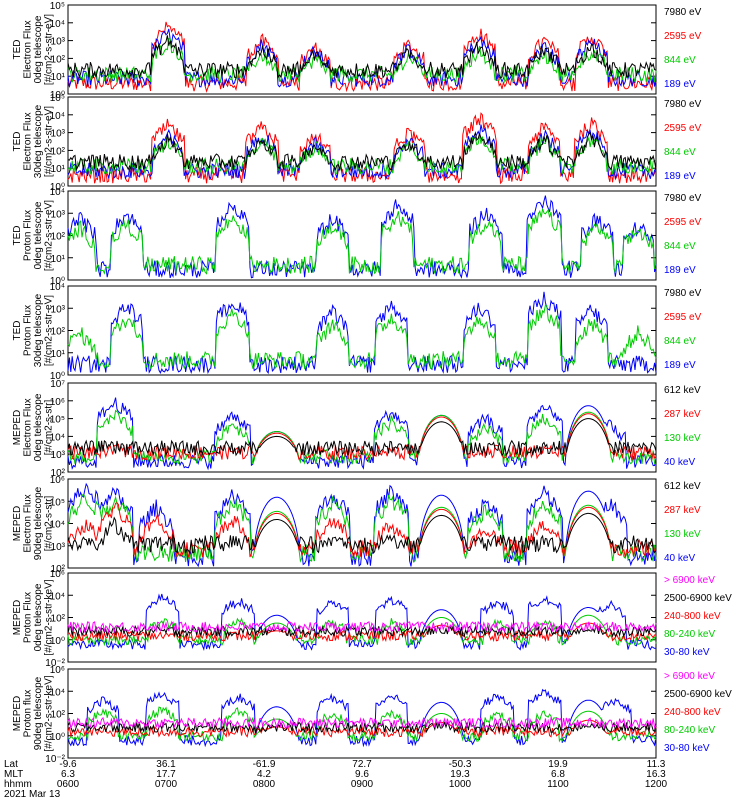 The width and height of the screenshot is (750, 800). What do you see at coordinates (68, 764) in the screenshot?
I see `x-tick-lat: -9.6` at bounding box center [68, 764].